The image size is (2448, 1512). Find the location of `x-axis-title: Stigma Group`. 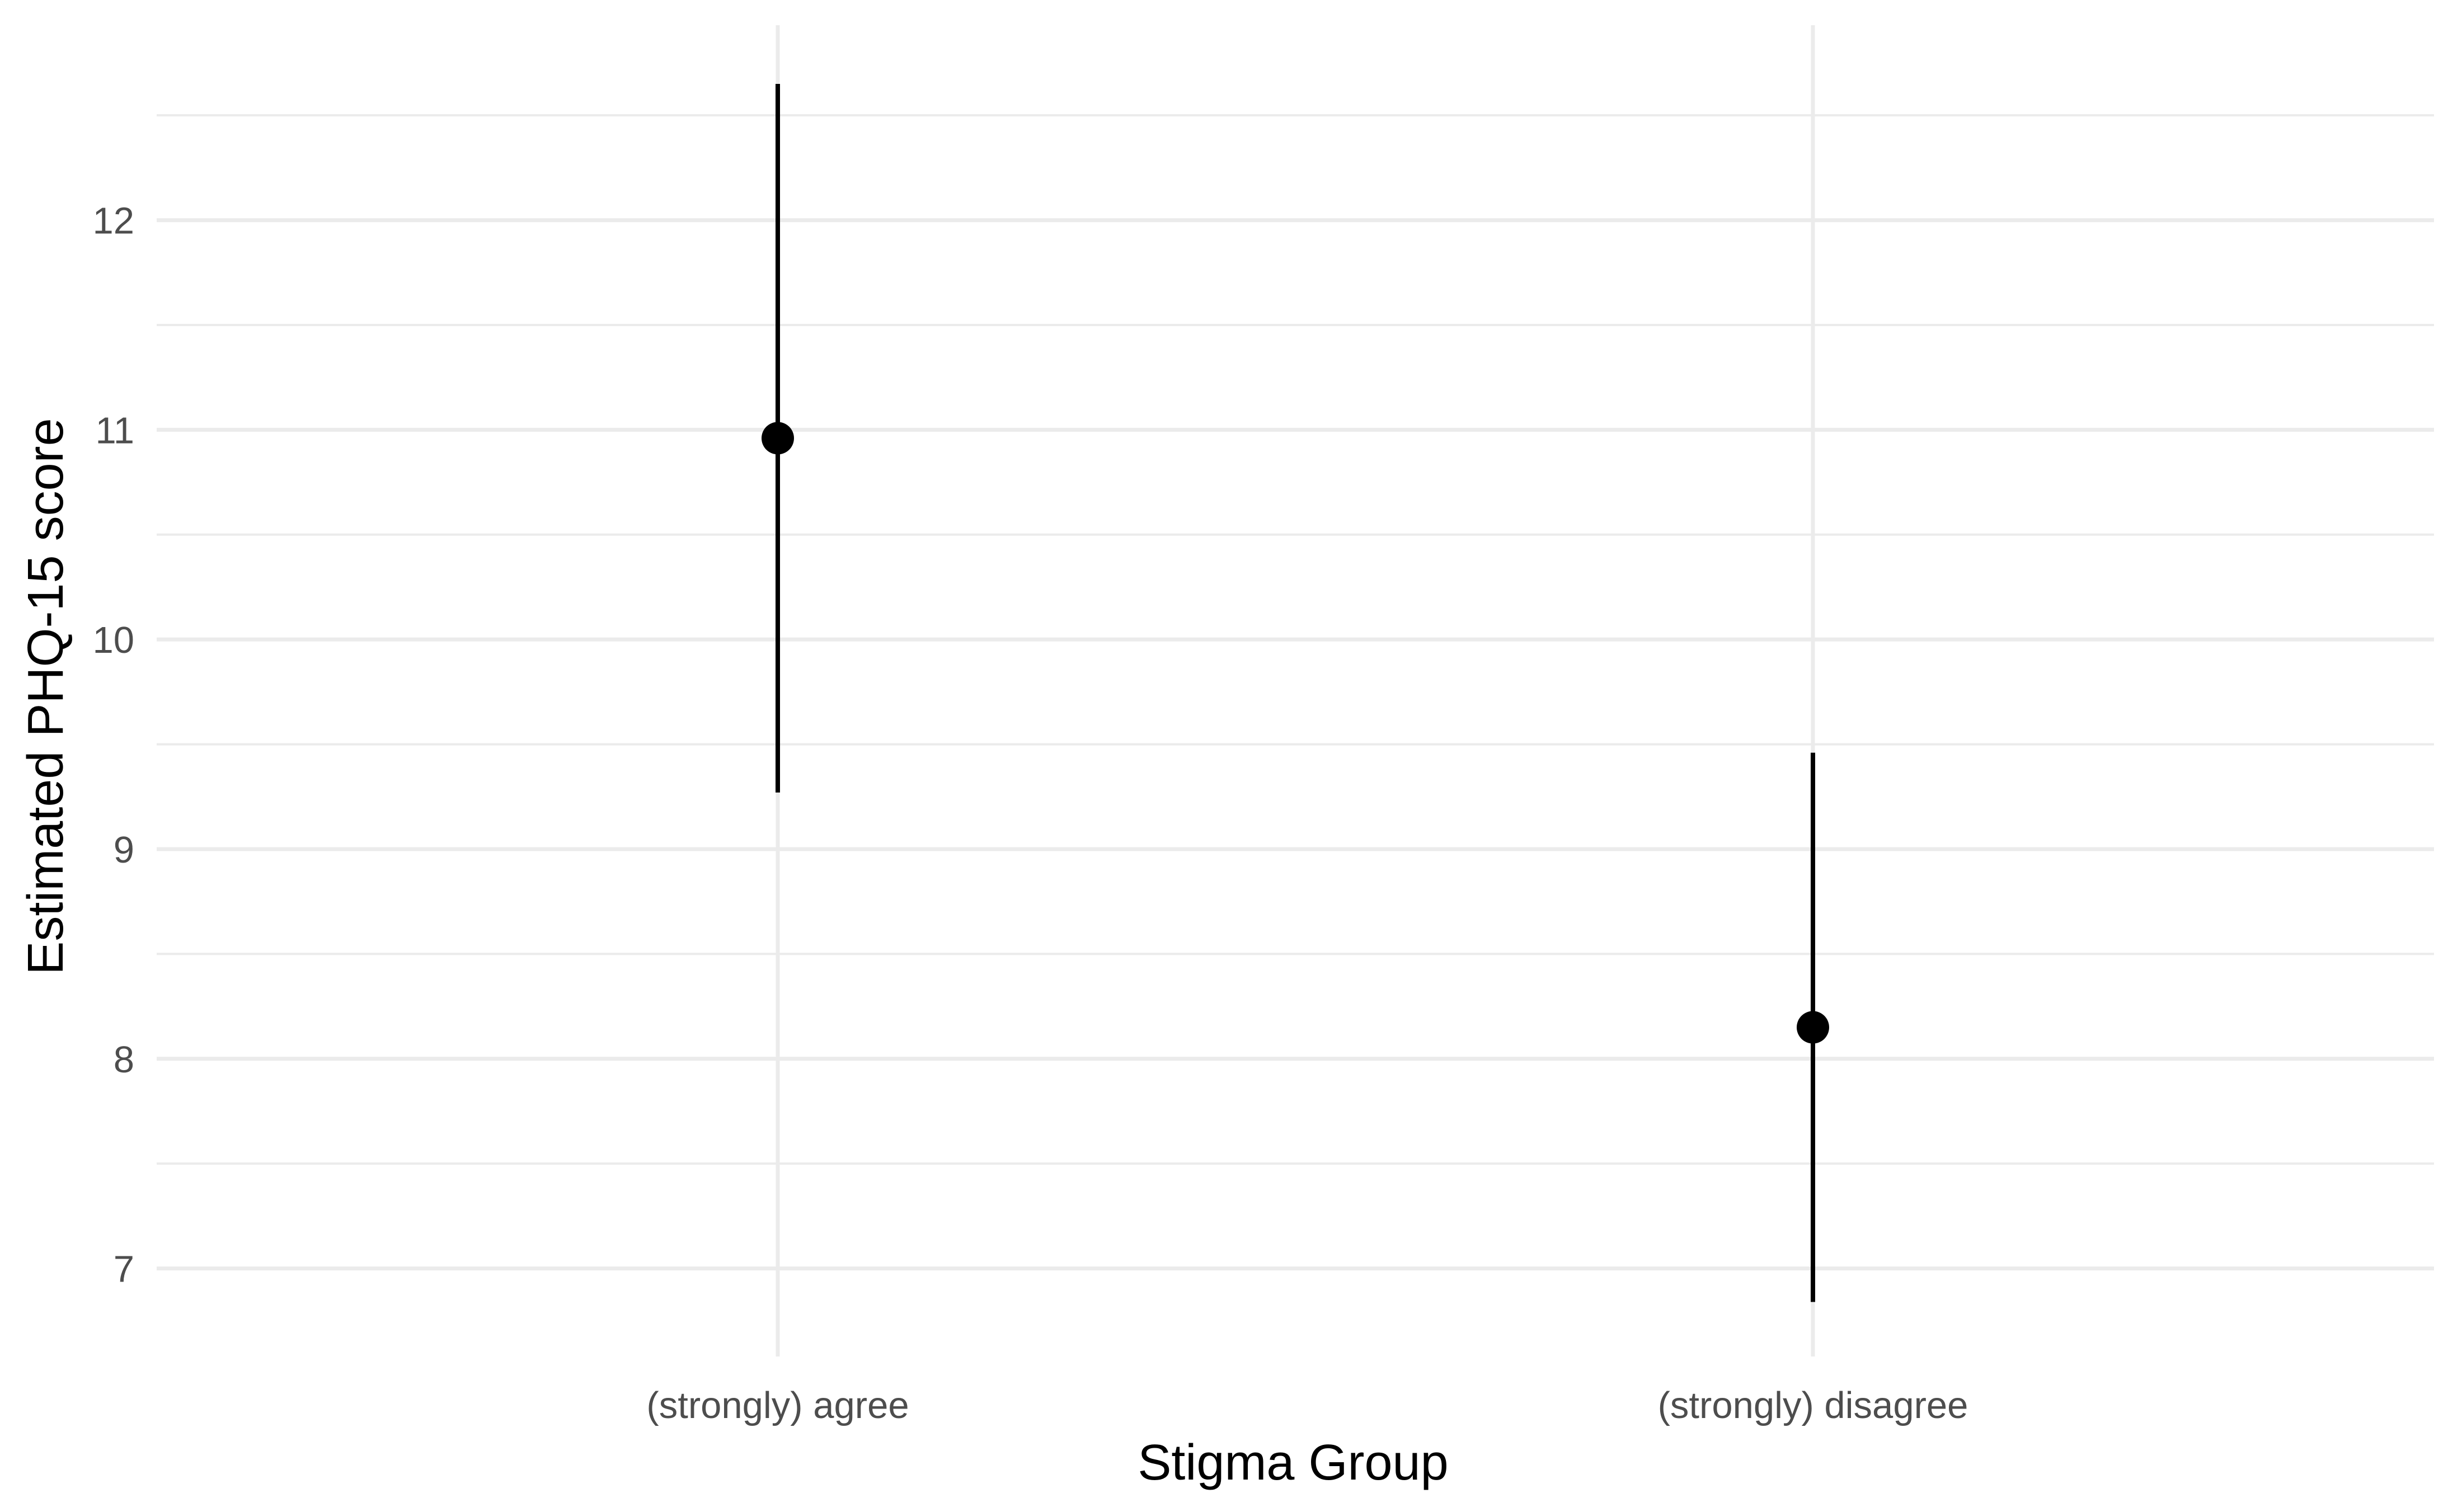

x-axis-title: Stigma Group is located at coordinates (1293, 1463).